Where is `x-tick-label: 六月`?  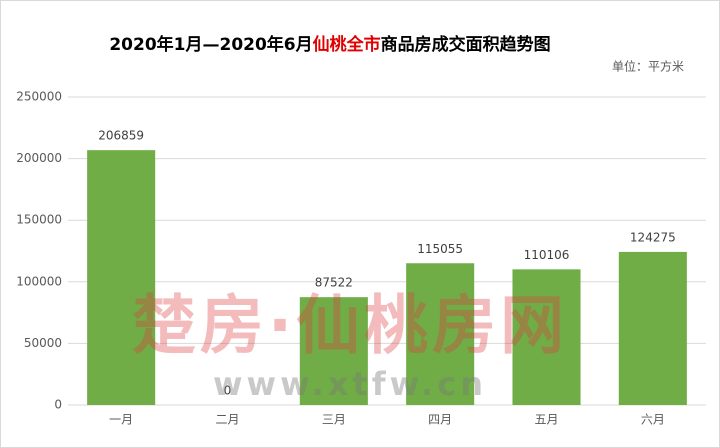
x-tick-label: 六月 is located at coordinates (653, 420).